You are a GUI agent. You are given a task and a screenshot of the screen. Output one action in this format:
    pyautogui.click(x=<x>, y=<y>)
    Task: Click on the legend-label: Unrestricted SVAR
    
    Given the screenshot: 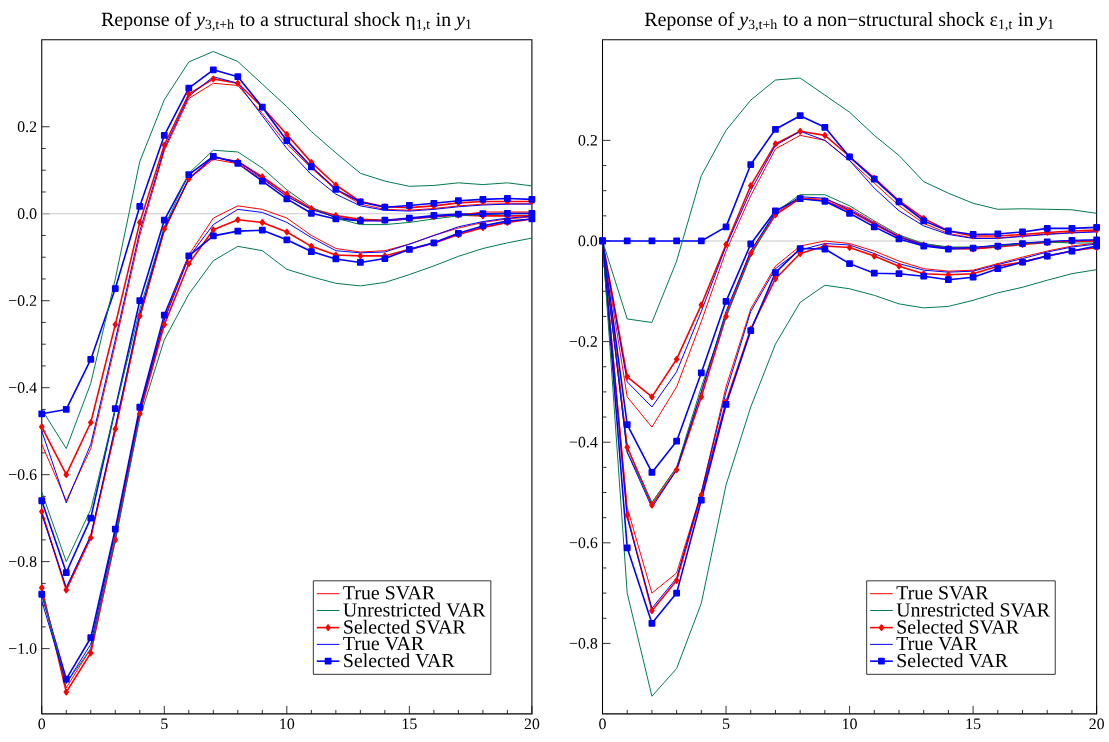 What is the action you would take?
    pyautogui.click(x=973, y=609)
    